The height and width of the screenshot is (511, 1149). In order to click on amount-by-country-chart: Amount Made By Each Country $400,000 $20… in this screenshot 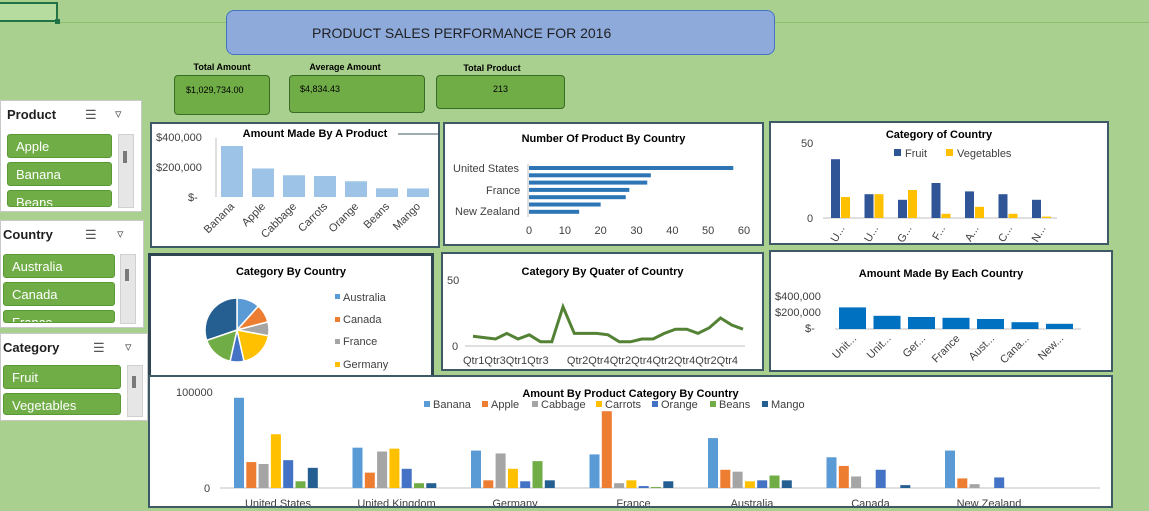, I will do `click(941, 311)`.